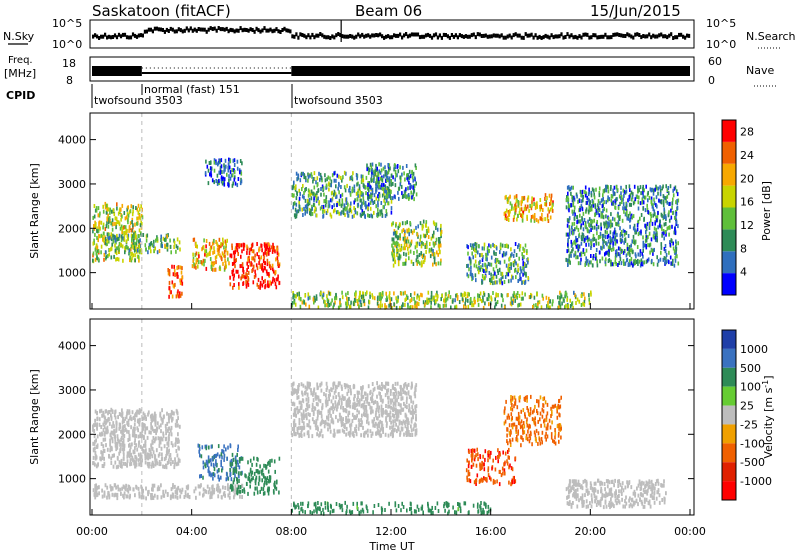 This screenshot has width=800, height=554. I want to click on cpid-label: CPID, so click(20, 95).